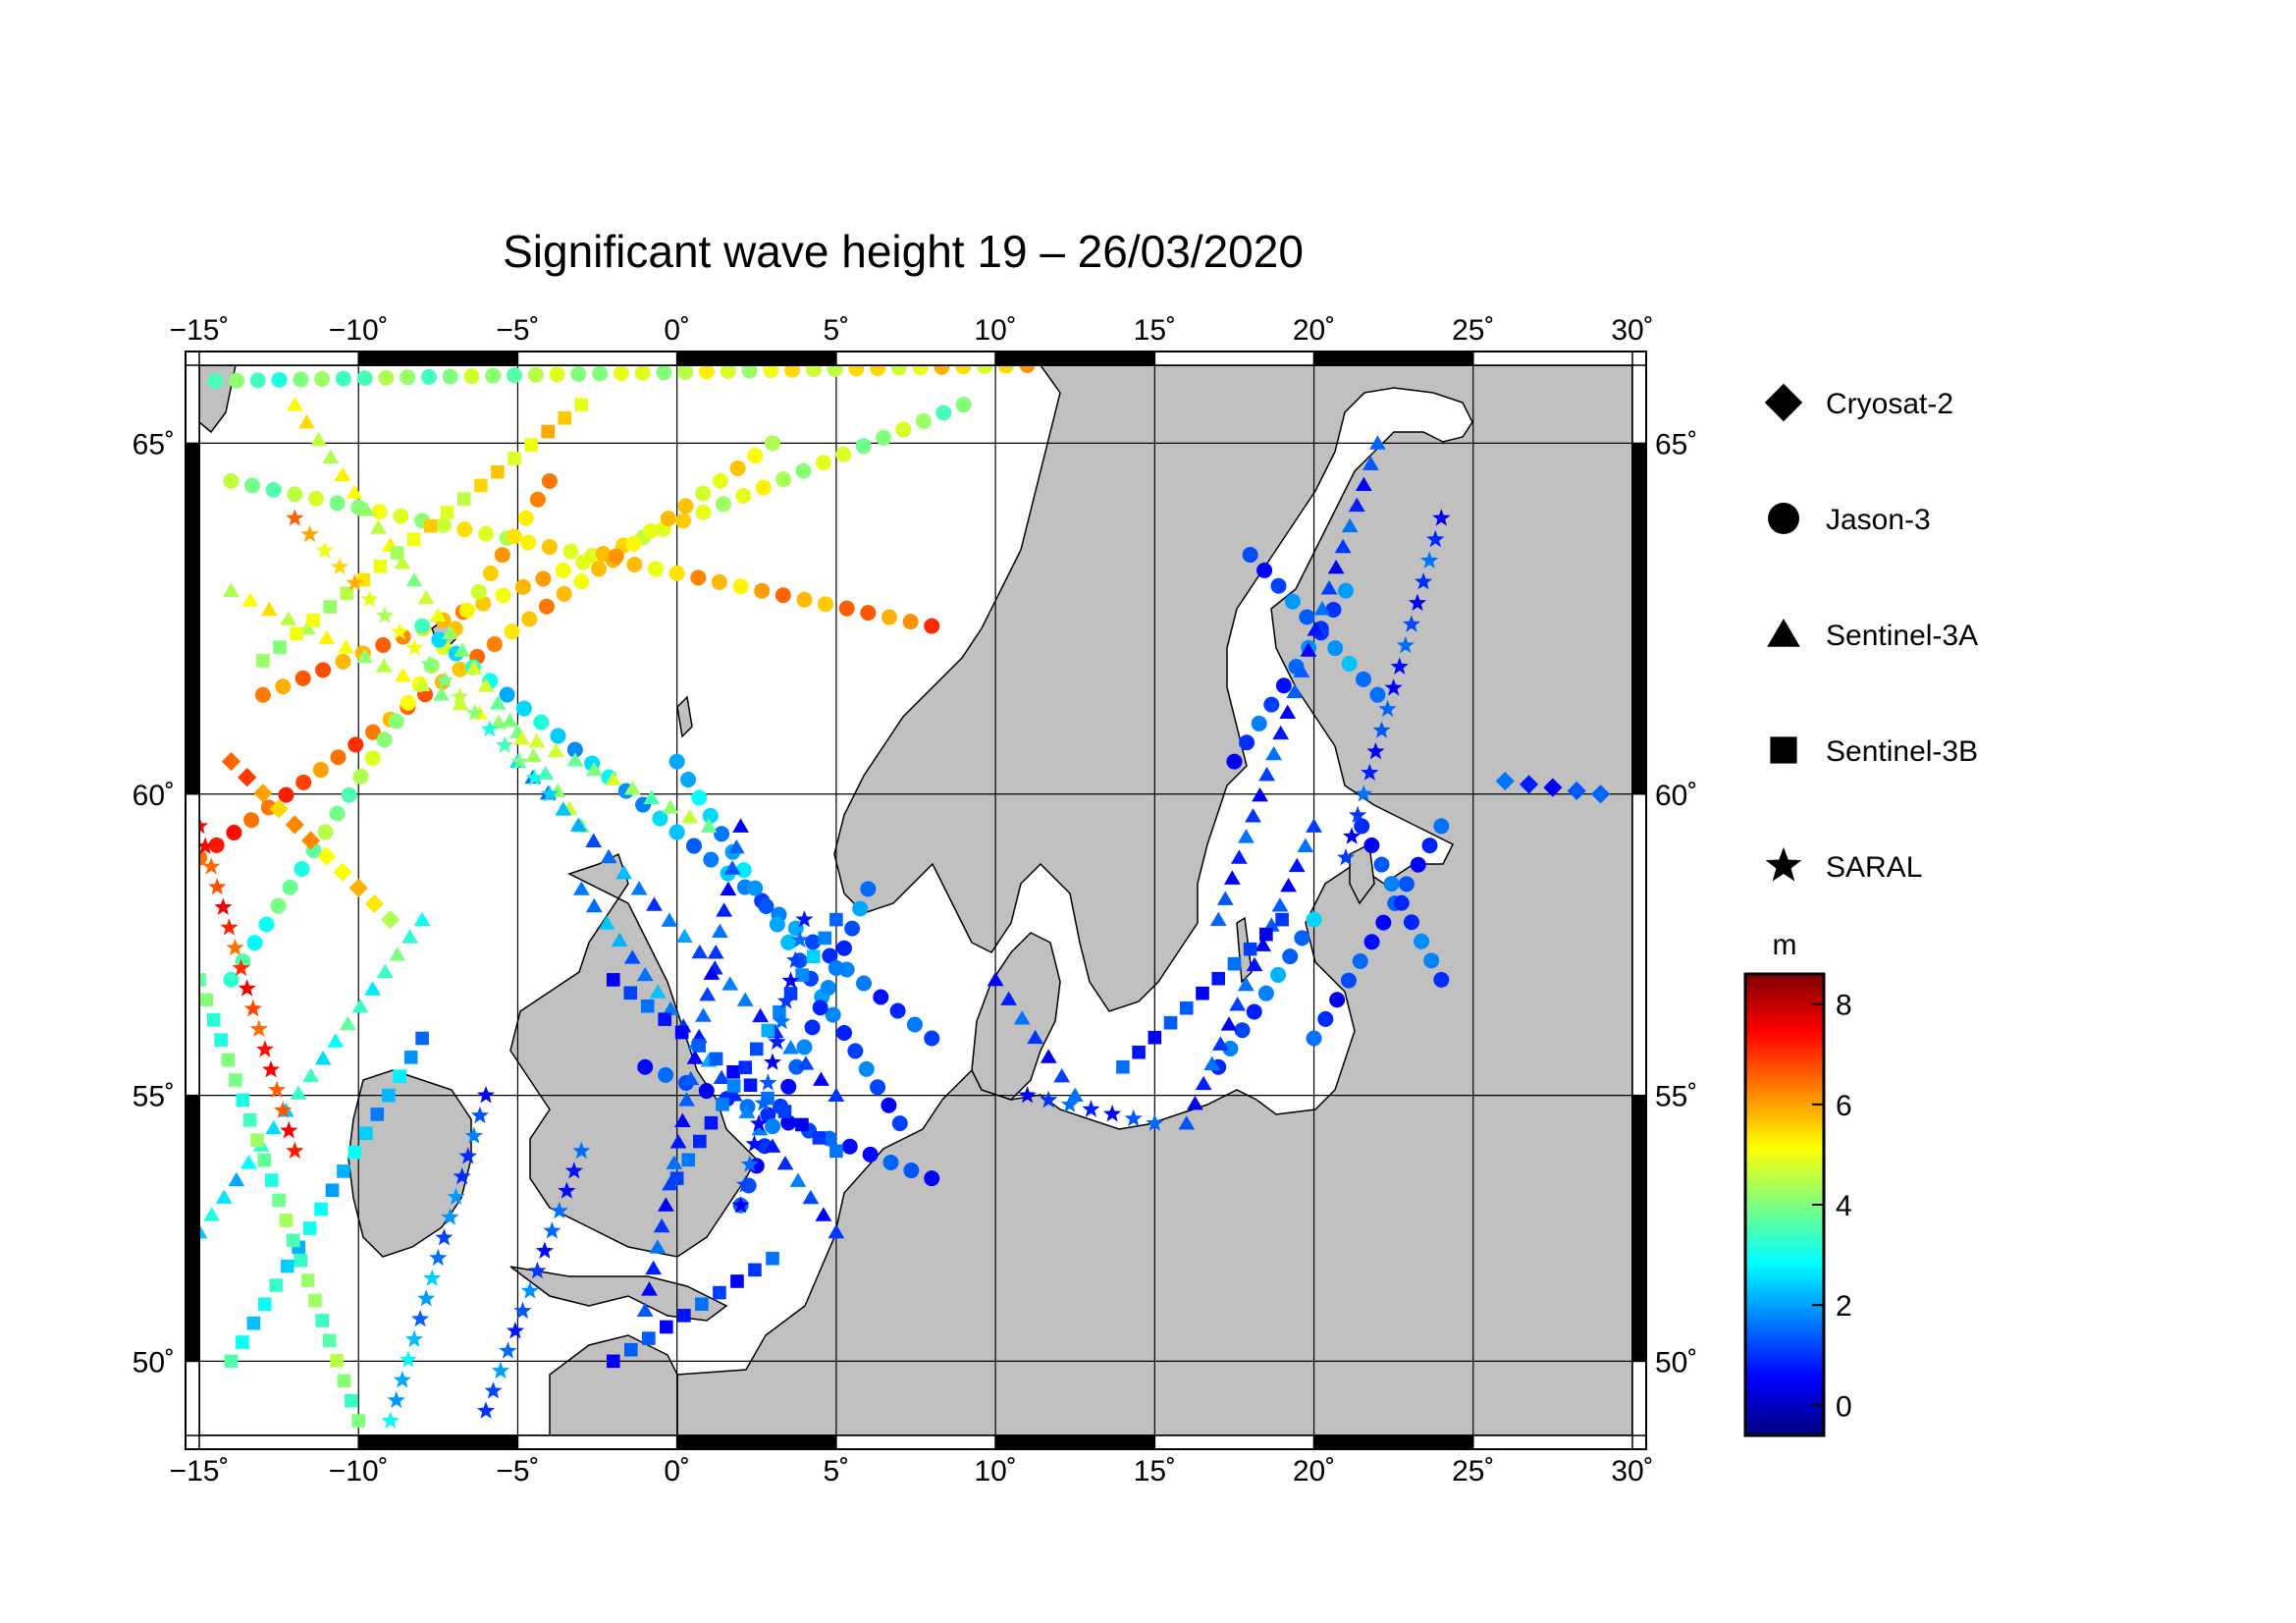  What do you see at coordinates (1902, 751) in the screenshot?
I see `legend-label: Sentinel-3B` at bounding box center [1902, 751].